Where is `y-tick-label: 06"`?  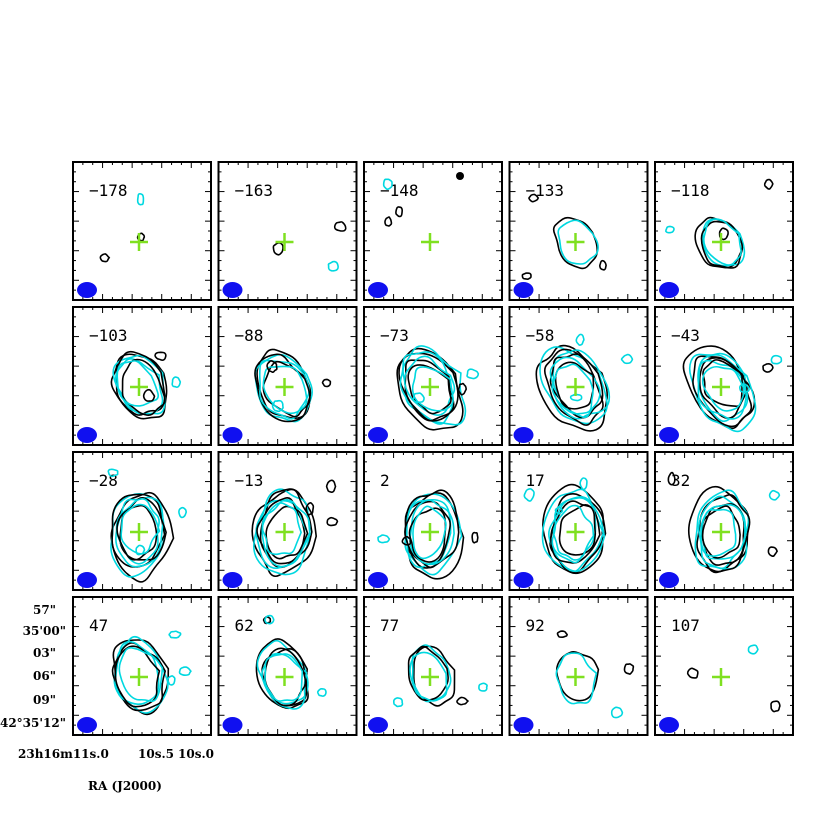 y-tick-label: 06" is located at coordinates (44, 676).